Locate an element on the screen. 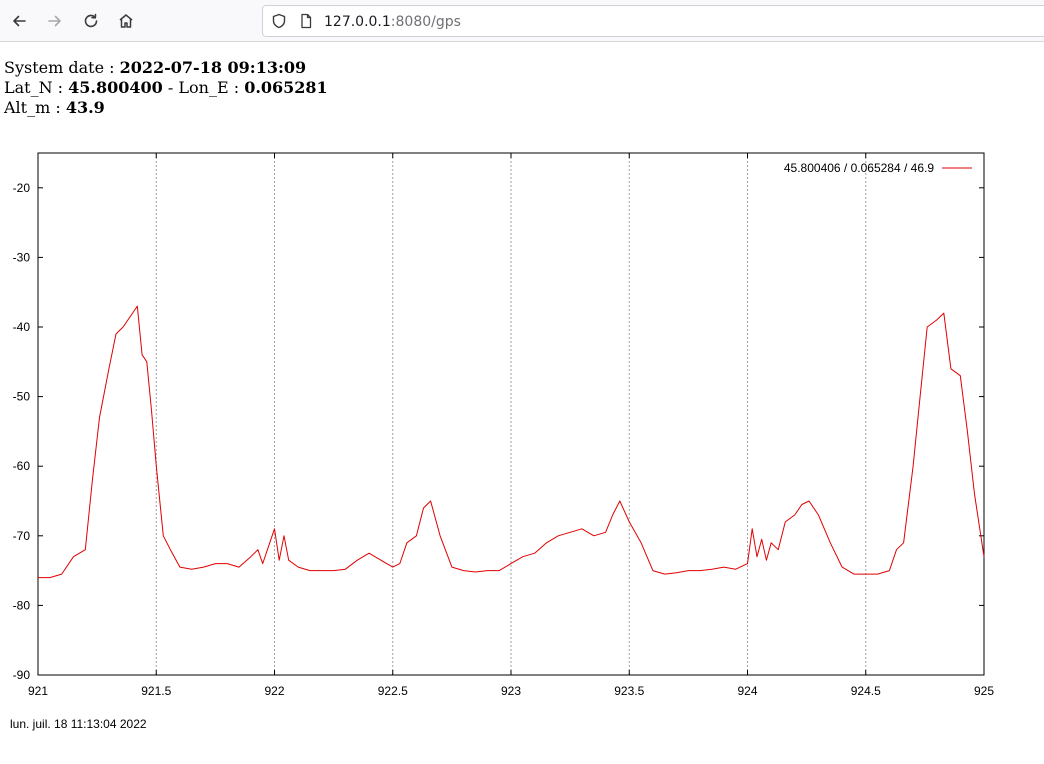 The image size is (1044, 764). lat-value: 45.800400 is located at coordinates (115, 87).